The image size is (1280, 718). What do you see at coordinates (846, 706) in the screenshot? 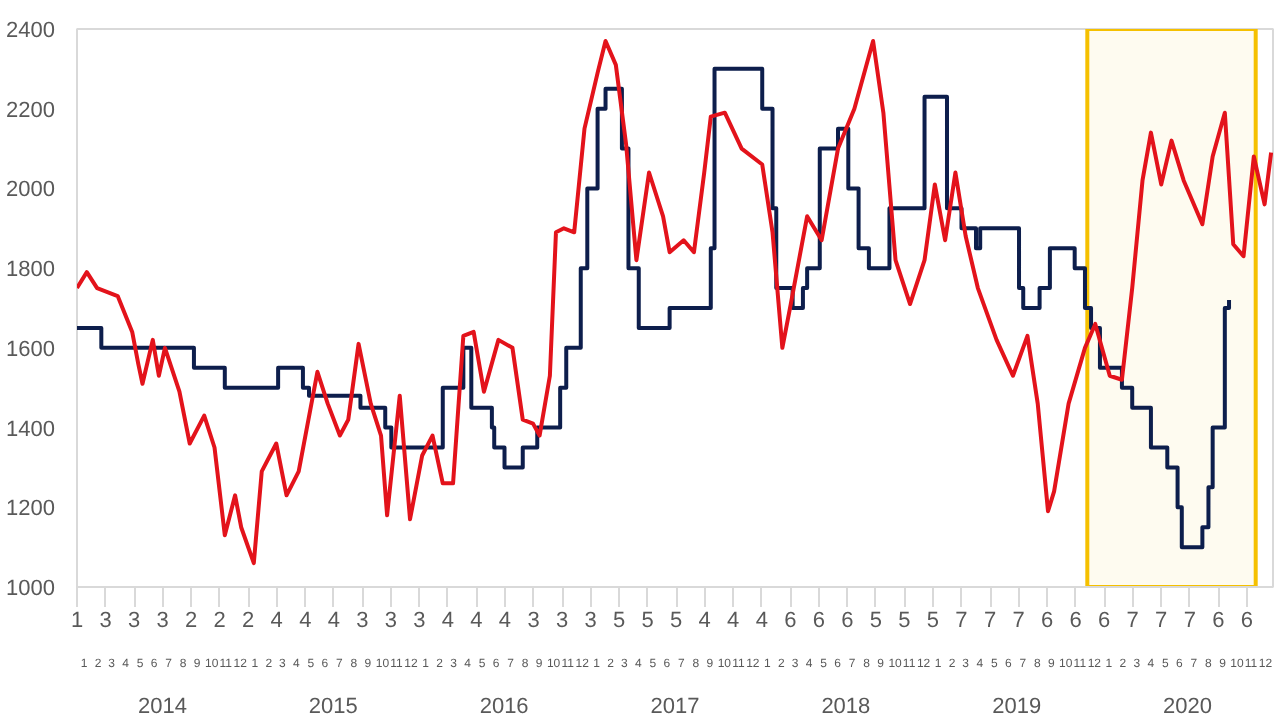
I see `text: 2018` at bounding box center [846, 706].